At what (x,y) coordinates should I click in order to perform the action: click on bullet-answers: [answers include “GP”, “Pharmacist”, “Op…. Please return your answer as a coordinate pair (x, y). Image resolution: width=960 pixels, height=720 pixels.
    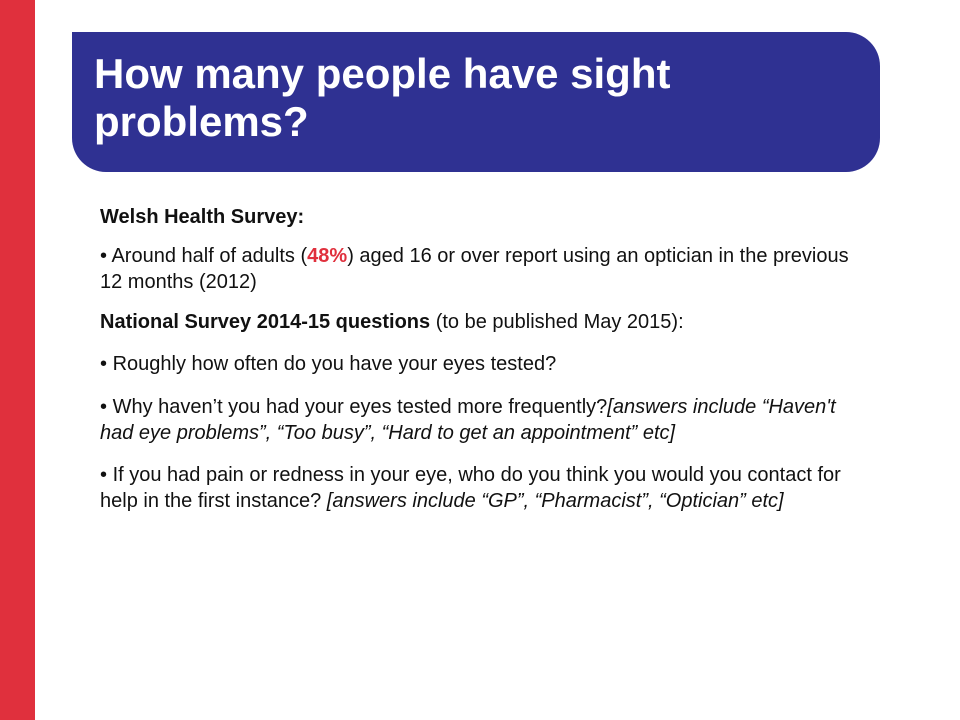
    Looking at the image, I should click on (555, 501).